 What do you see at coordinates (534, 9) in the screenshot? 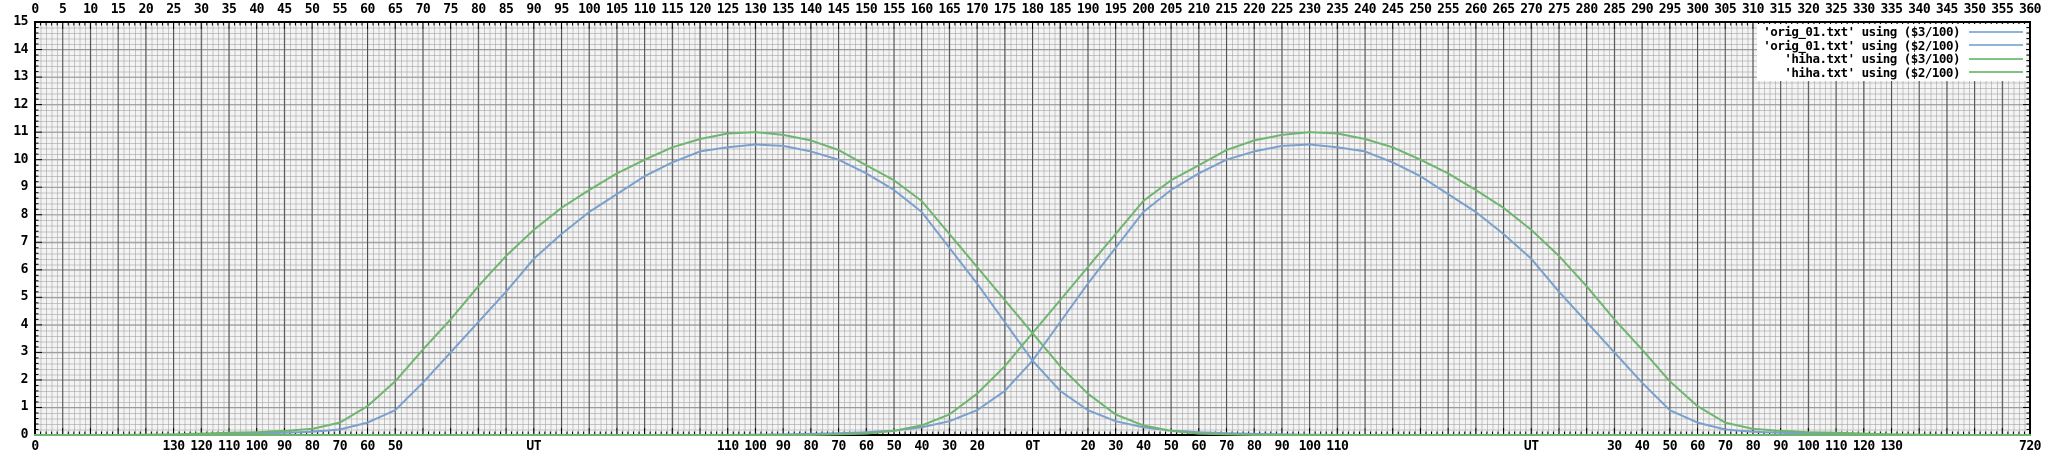
I see `x2-tick-label: 90` at bounding box center [534, 9].